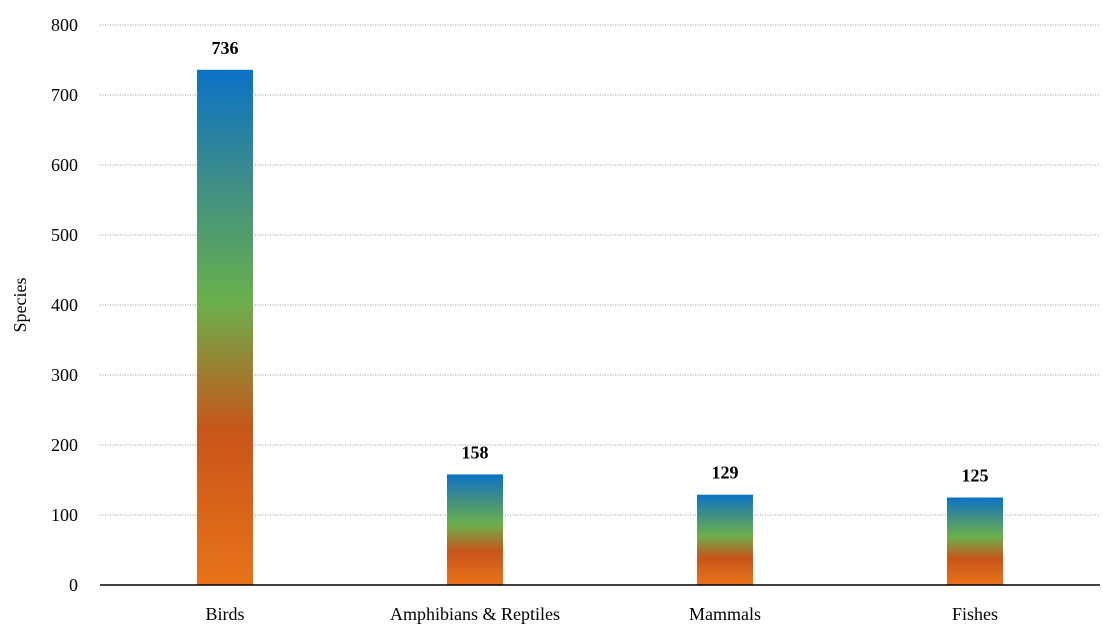  Describe the element at coordinates (475, 452) in the screenshot. I see `data-label: 158` at that location.